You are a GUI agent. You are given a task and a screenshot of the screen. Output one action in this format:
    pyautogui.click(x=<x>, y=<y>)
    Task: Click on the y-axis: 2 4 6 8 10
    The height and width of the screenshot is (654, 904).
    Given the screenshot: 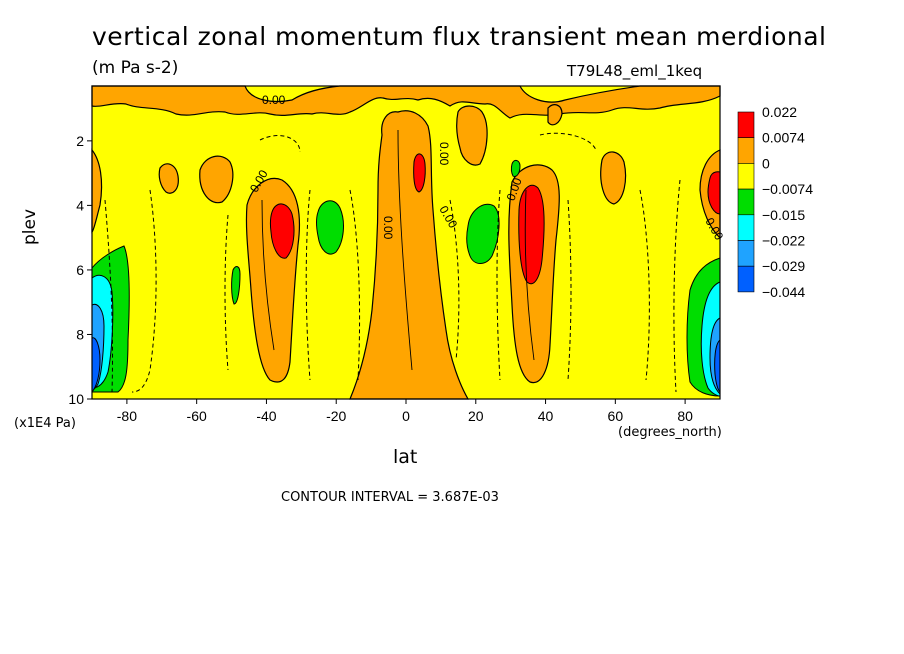 What is the action you would take?
    pyautogui.click(x=80, y=270)
    